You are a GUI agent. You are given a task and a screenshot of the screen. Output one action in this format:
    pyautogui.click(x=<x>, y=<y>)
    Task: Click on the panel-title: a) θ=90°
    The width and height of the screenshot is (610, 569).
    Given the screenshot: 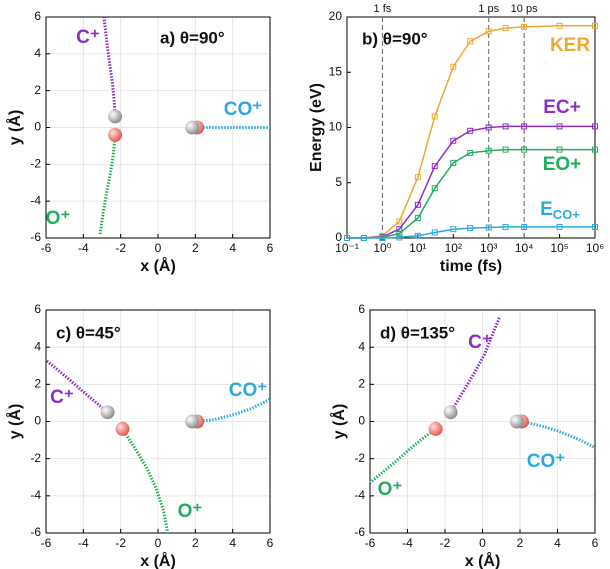 What is the action you would take?
    pyautogui.click(x=192, y=37)
    